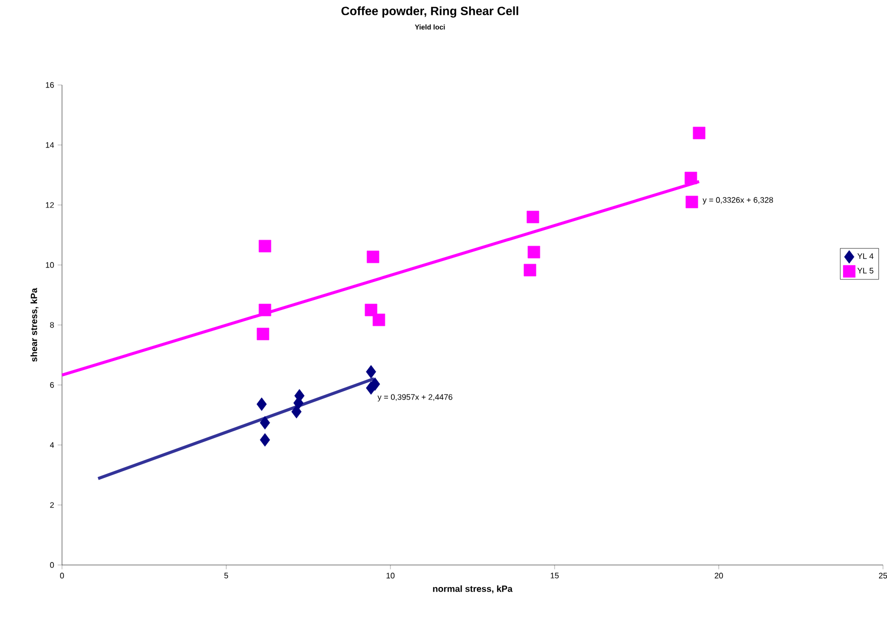 This screenshot has height=621, width=887. Describe the element at coordinates (62, 575) in the screenshot. I see `x-tick-label: 0` at that location.